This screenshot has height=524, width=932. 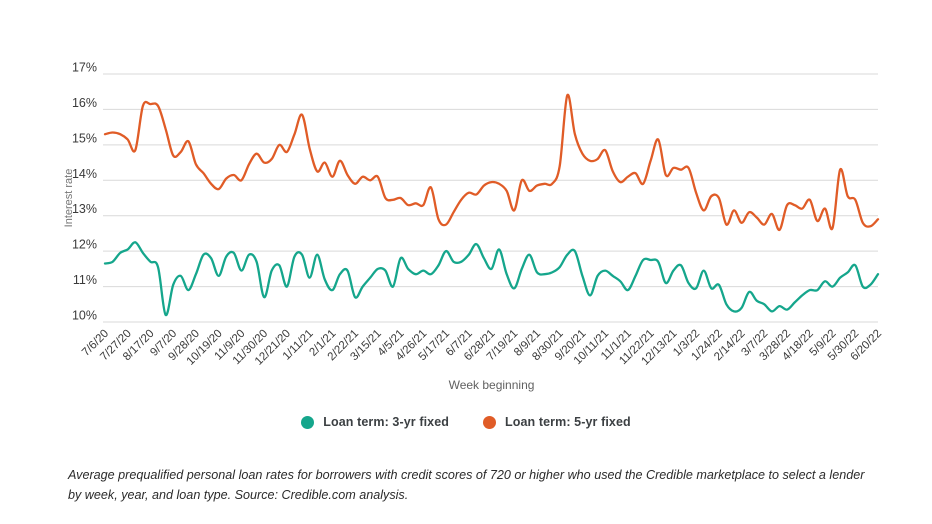 I want to click on x-axis-title: Week beginning, so click(x=492, y=385).